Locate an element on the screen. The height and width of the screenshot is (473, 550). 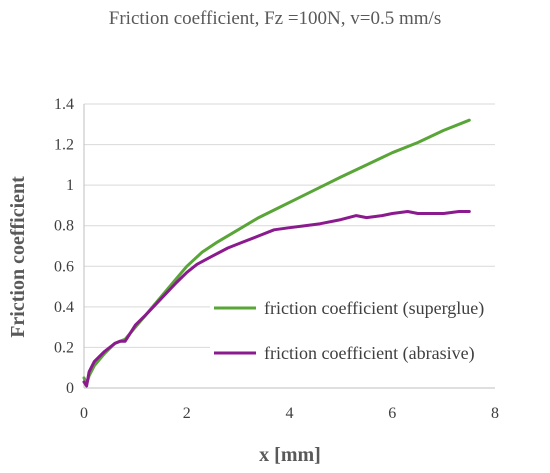
y-tick-labels: 0 0.2 0.4 0.6 0.8 1 1.2 1.4 is located at coordinates (64, 246).